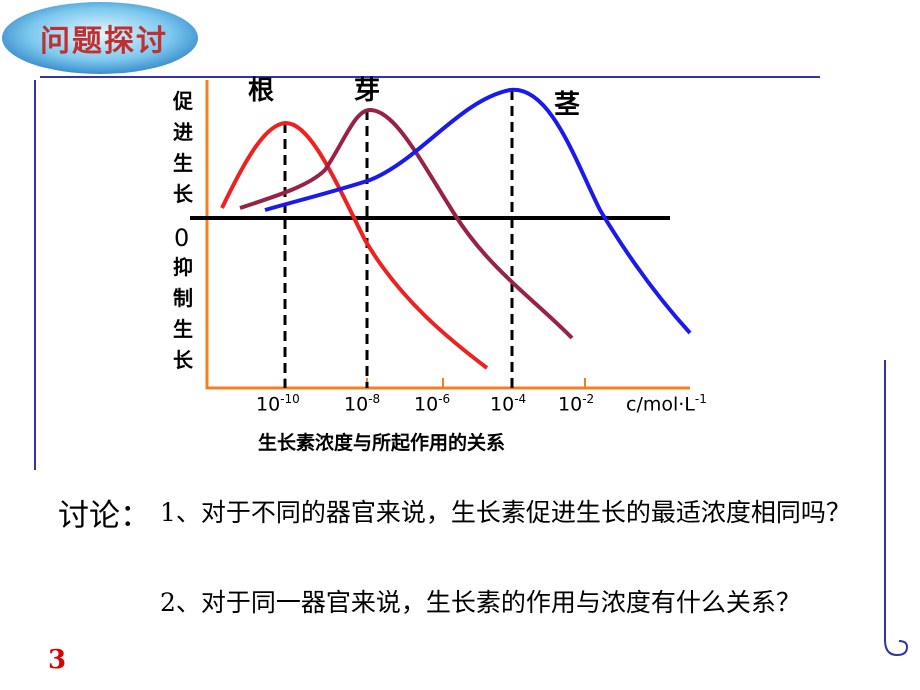  I want to click on tick-exp: -6, so click(444, 399).